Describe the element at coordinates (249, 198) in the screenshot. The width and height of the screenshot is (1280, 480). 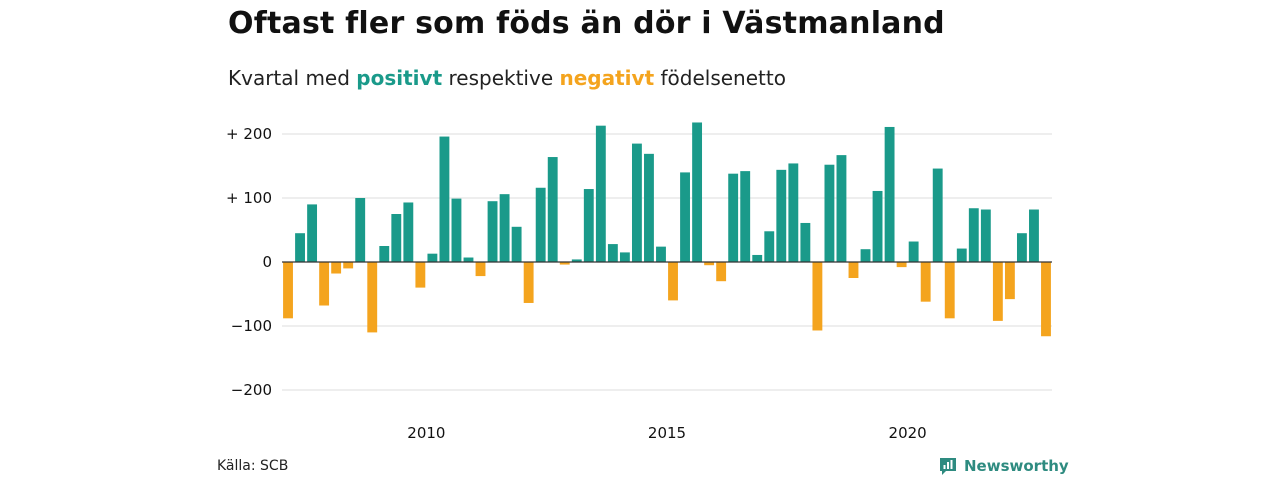
I see `y-tick-label: + 100` at that location.